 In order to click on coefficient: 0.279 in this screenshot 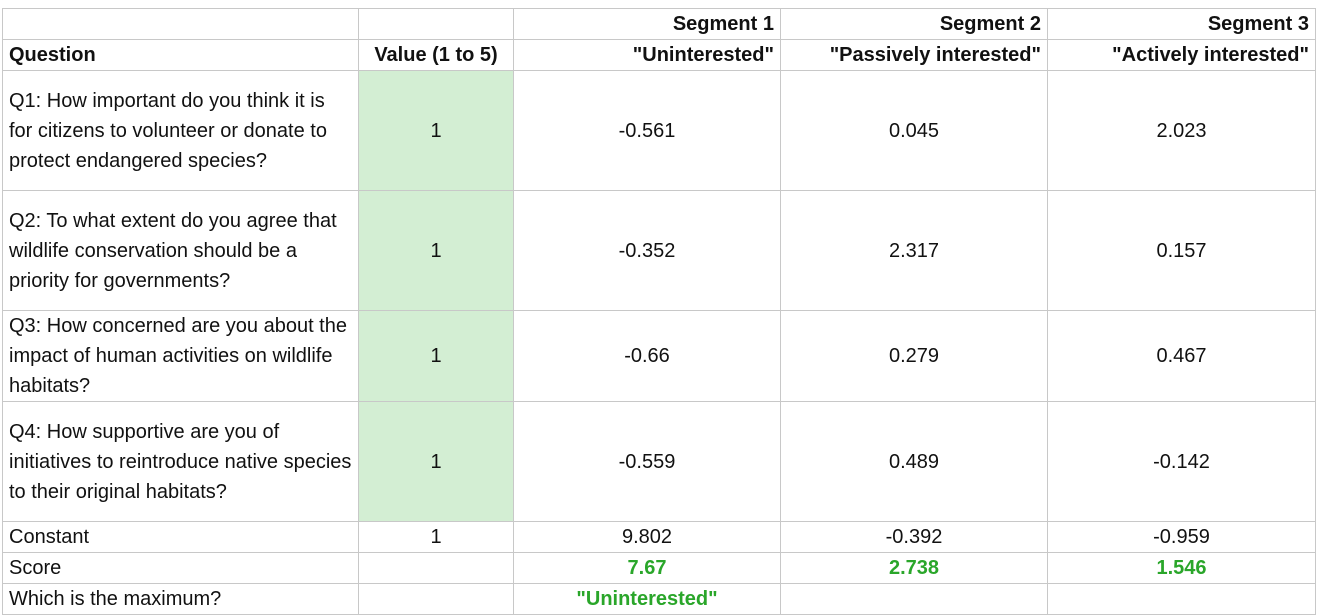, I will do `click(914, 356)`.